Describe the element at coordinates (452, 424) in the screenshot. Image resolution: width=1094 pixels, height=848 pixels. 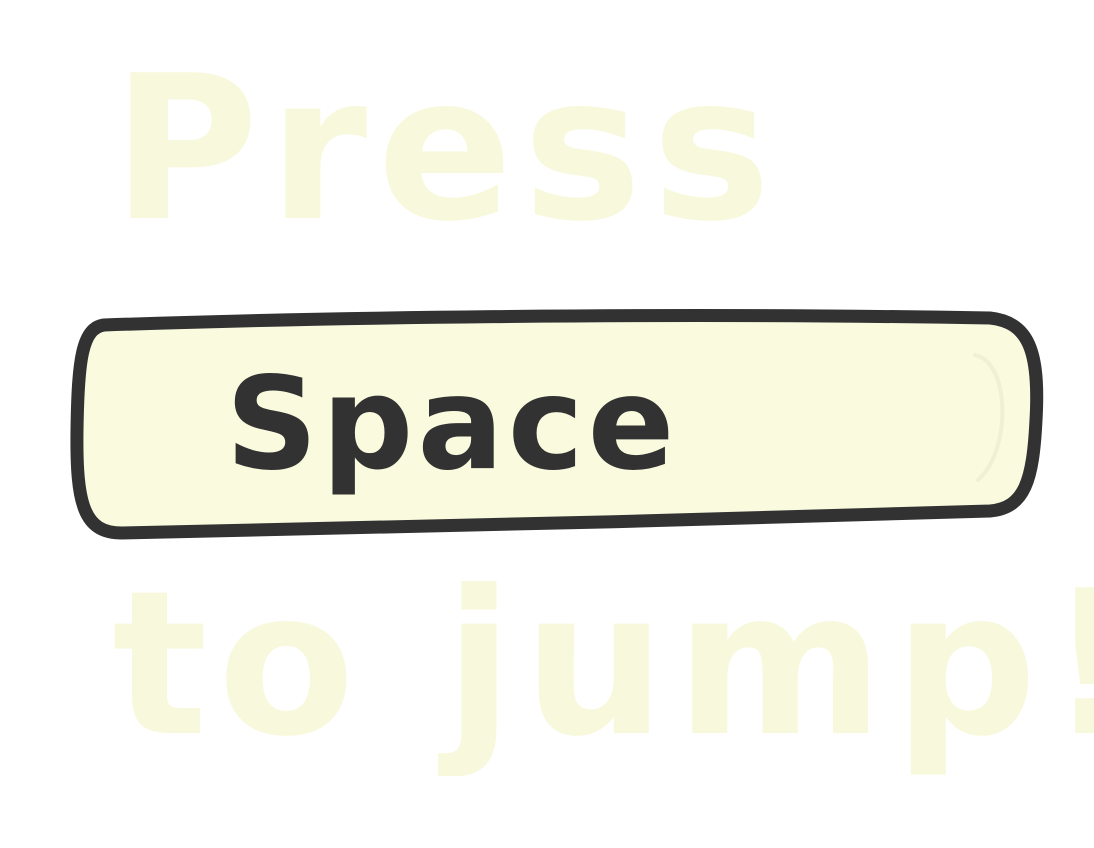
I see `space-key-label: Space` at that location.